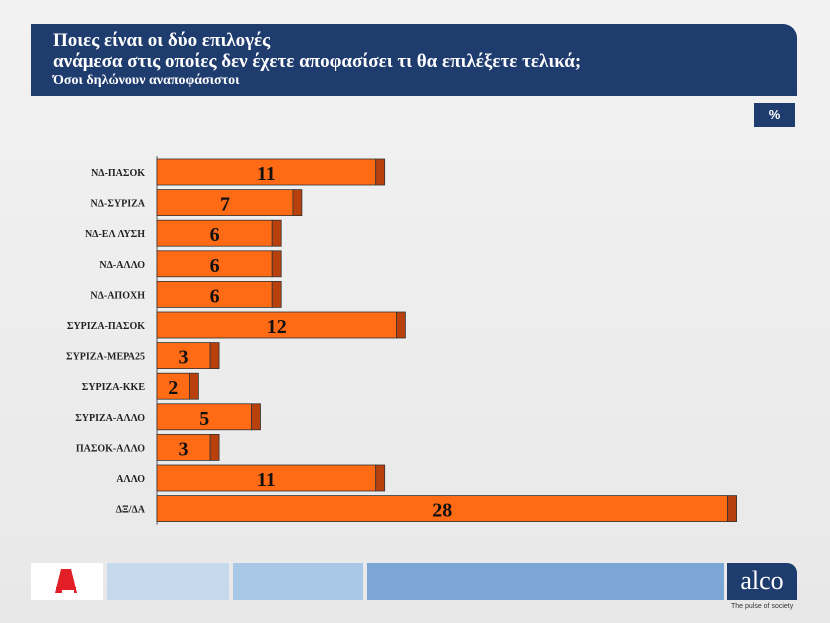  Describe the element at coordinates (762, 581) in the screenshot. I see `alco-logo: alco` at that location.